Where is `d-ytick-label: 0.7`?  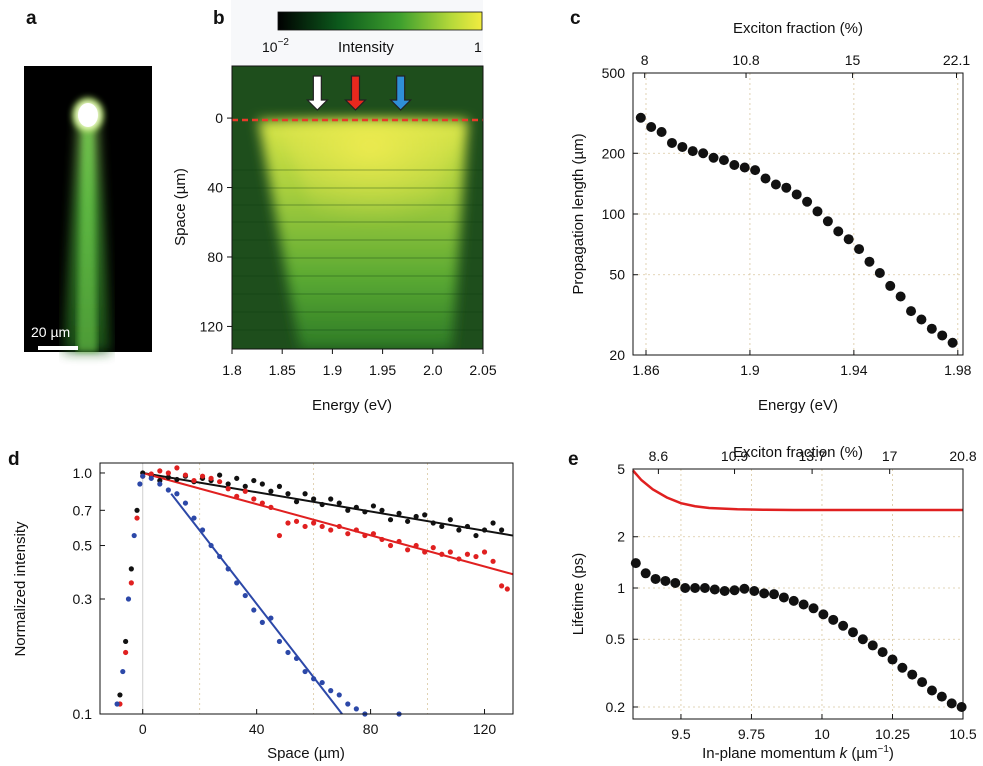 d-ytick-label: 0.7 is located at coordinates (83, 510).